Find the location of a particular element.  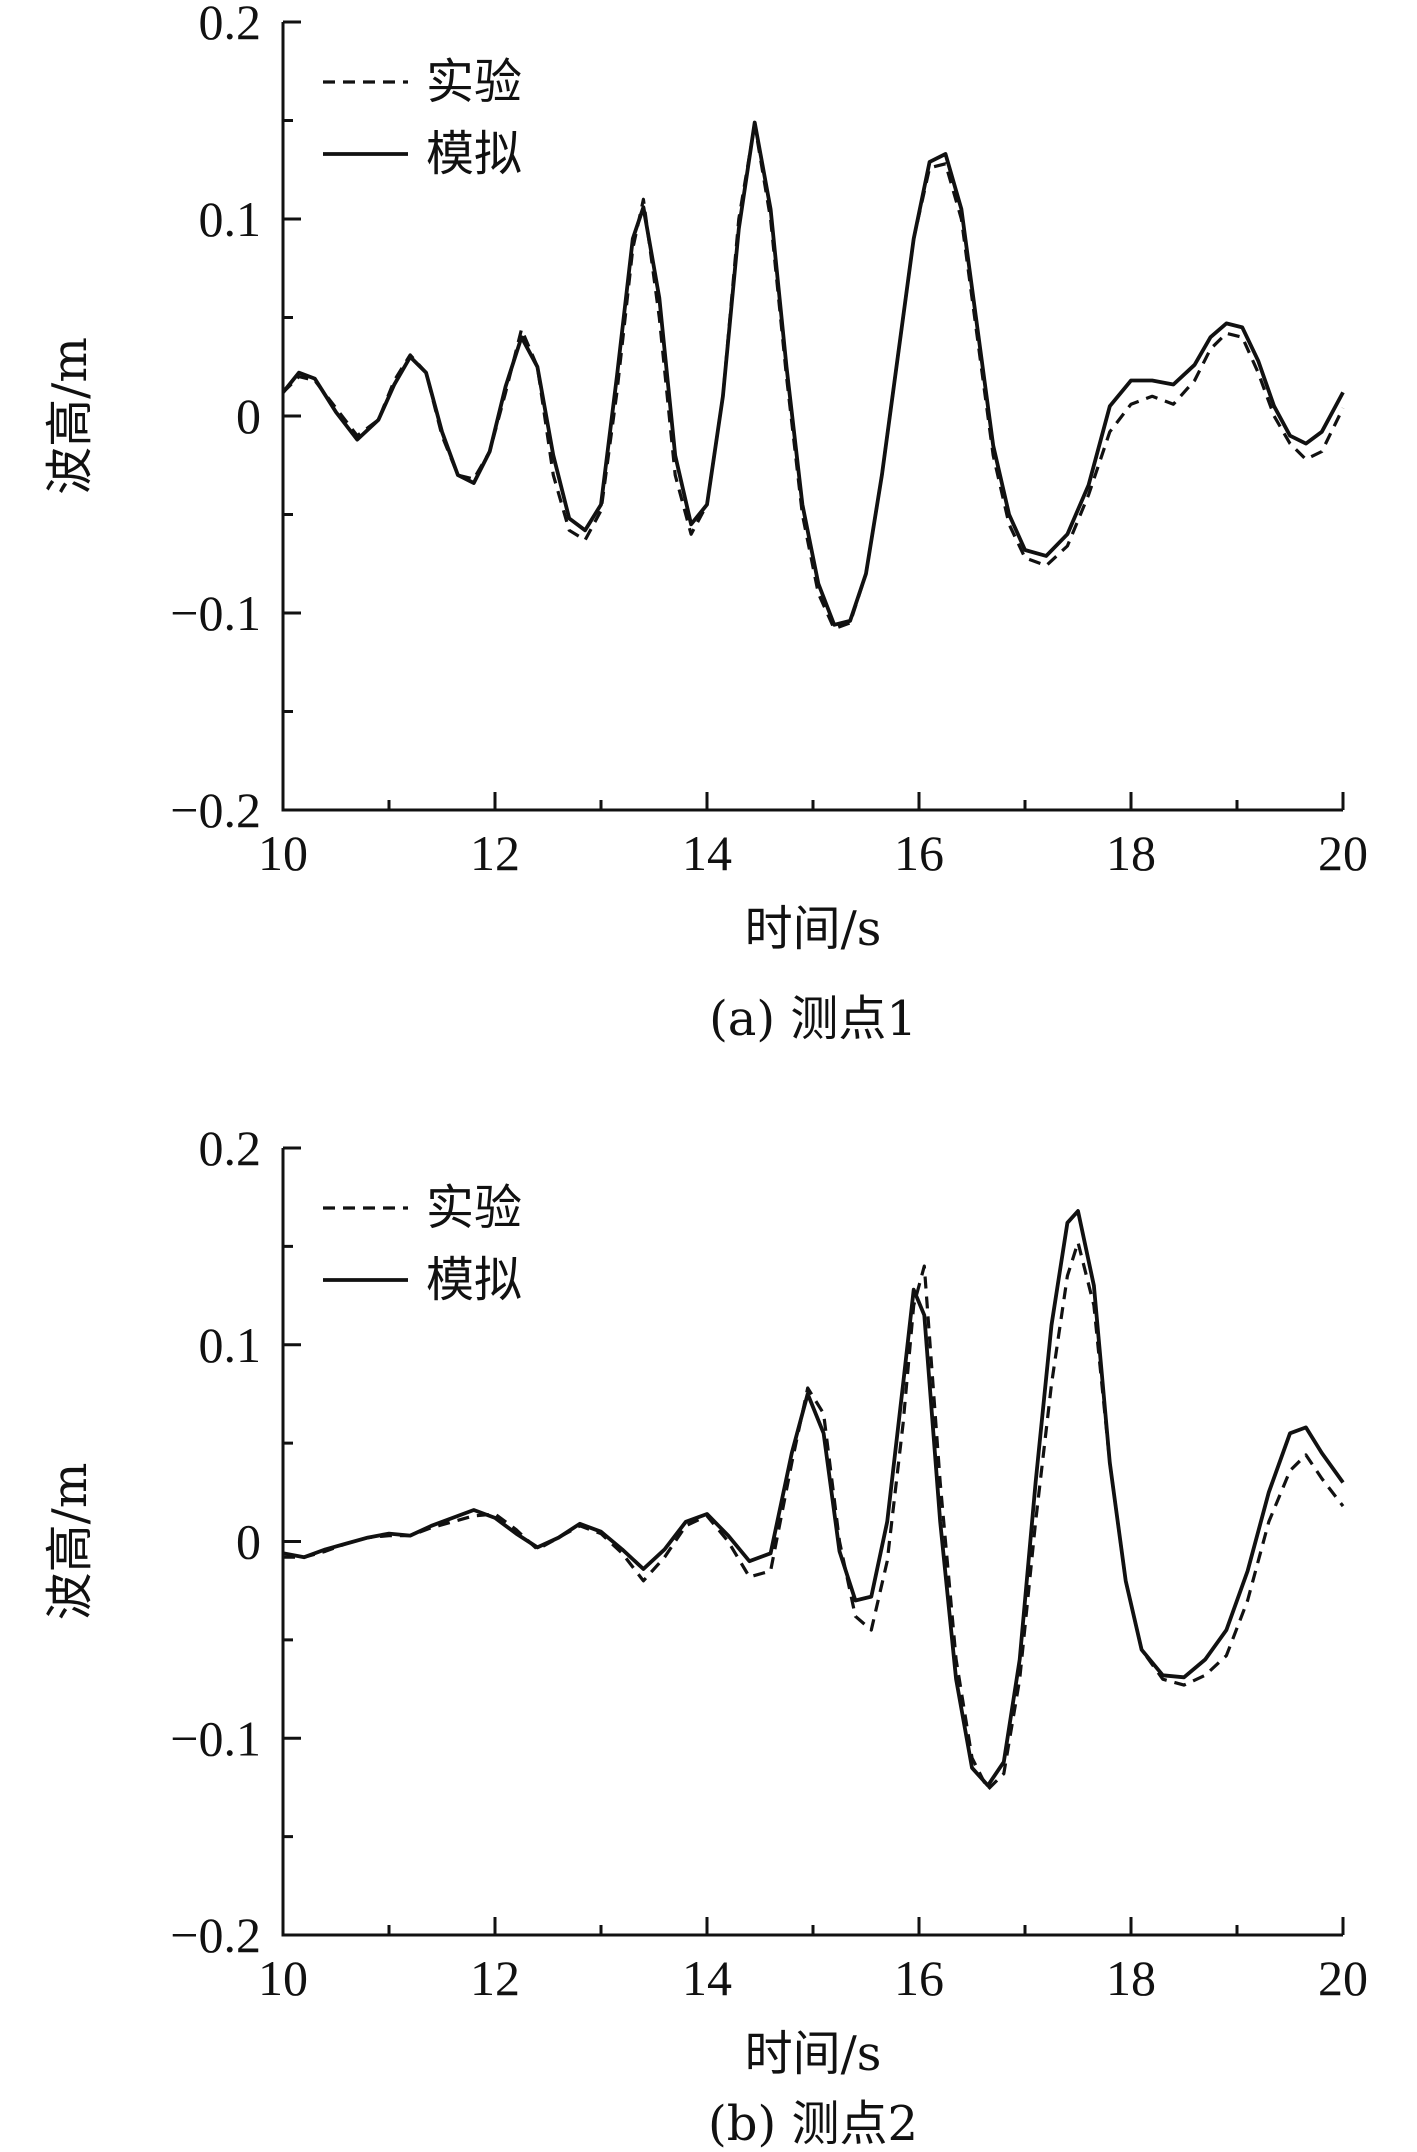

panel-caption: (a) 测点1 is located at coordinates (813, 1019).